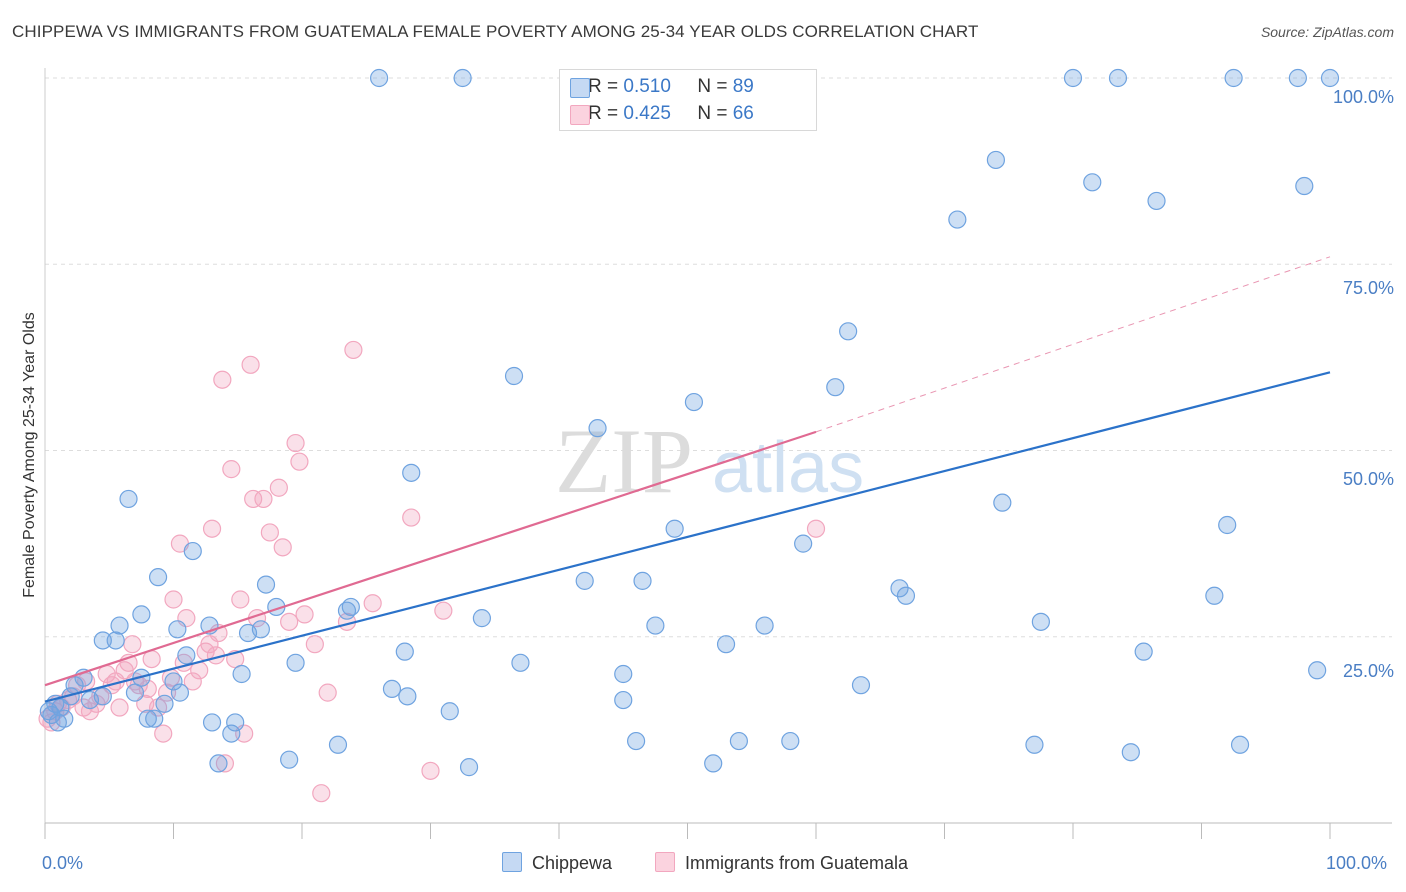 This screenshot has height=892, width=1406. Describe the element at coordinates (63, 863) in the screenshot. I see `x-tick-label-min: 0.0%` at that location.